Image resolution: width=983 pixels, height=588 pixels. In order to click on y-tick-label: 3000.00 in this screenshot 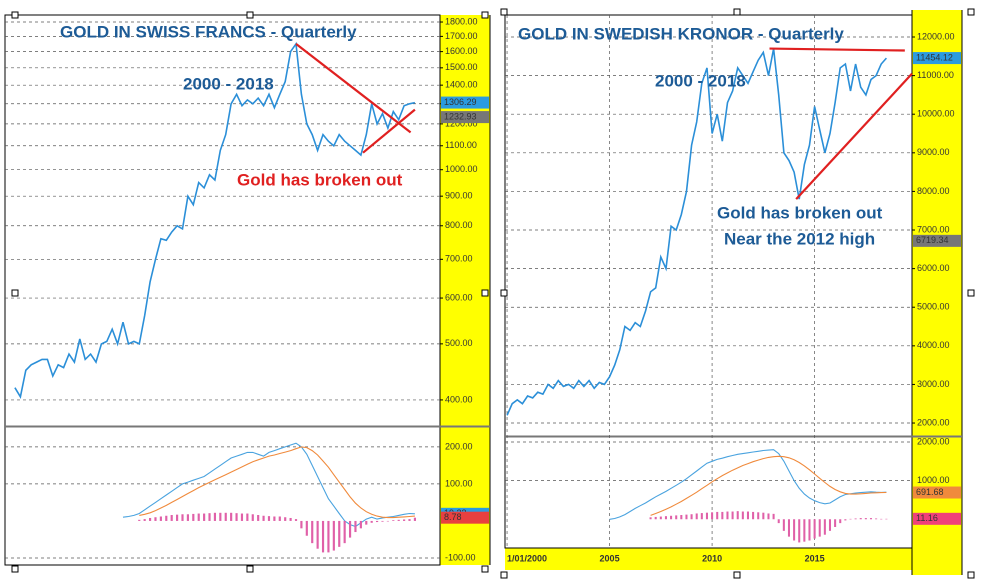, I will do `click(933, 384)`.